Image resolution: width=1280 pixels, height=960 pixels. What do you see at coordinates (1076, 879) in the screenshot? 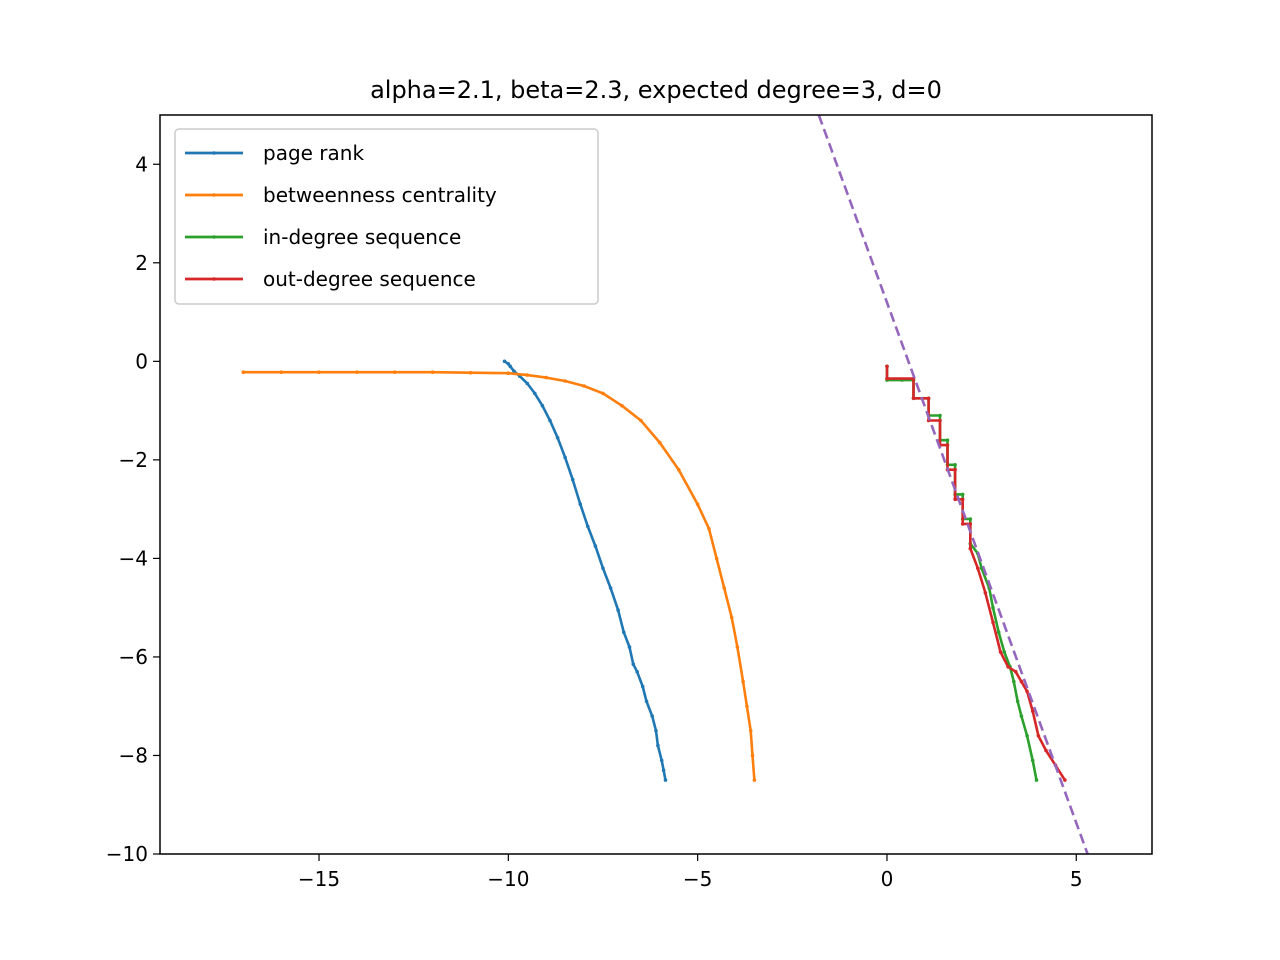
I see `x-tick-label: 5` at bounding box center [1076, 879].